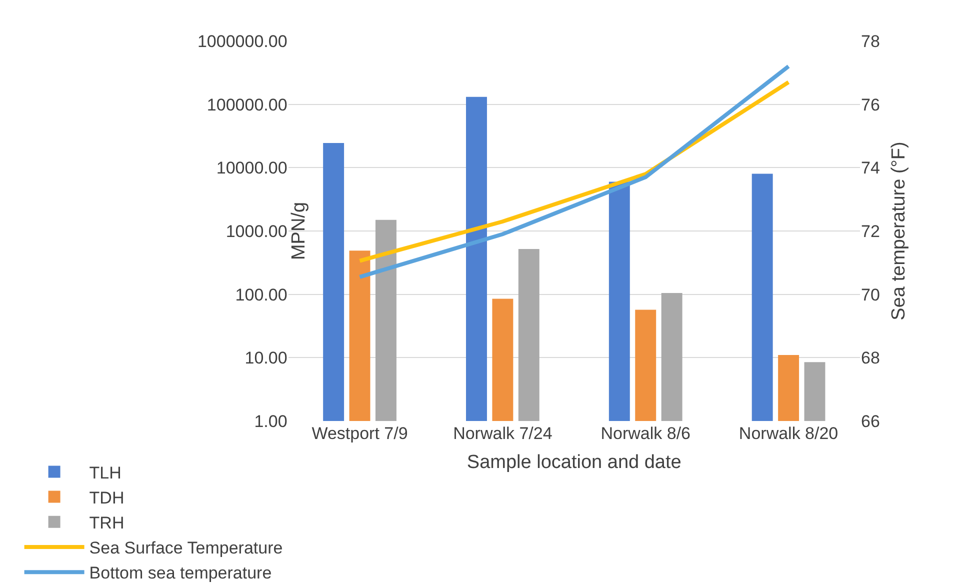 The image size is (965, 586). I want to click on legend-label: Sea Surface Temperature, so click(186, 548).